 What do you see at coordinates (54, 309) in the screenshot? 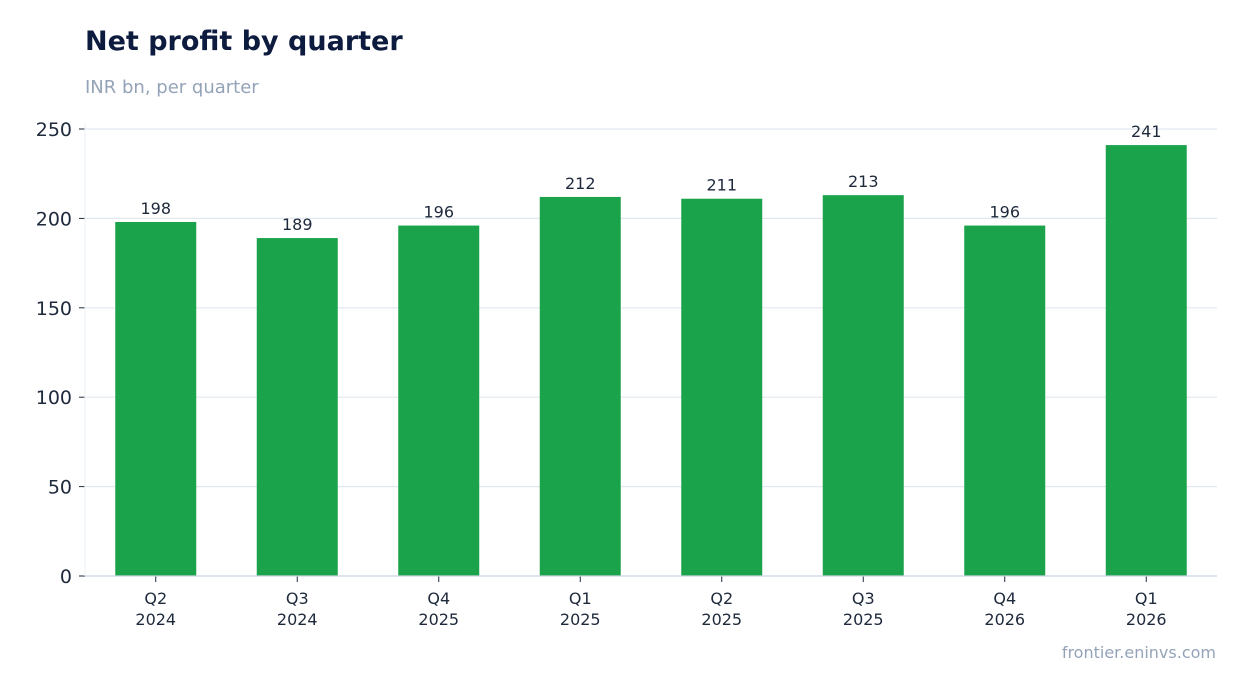
I see `y-tick-label: 150` at bounding box center [54, 309].